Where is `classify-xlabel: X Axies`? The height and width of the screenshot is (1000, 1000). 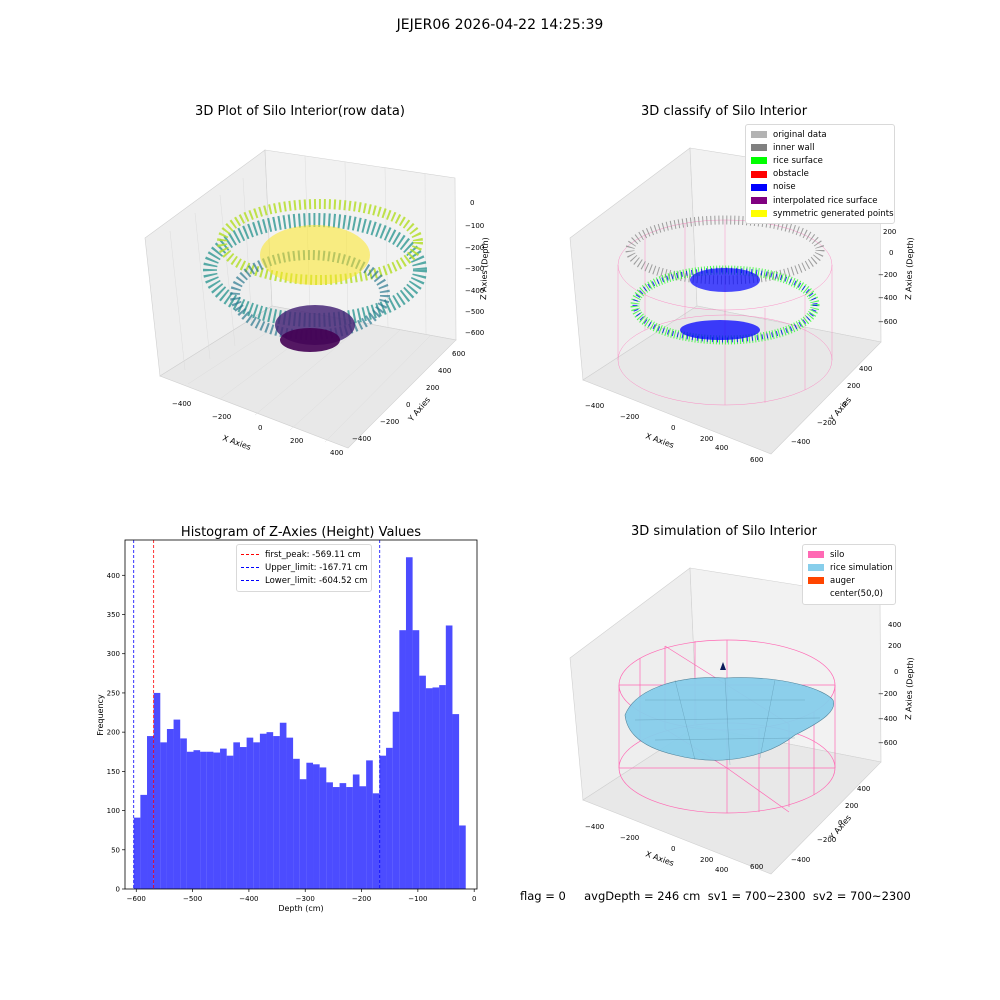 classify-xlabel: X Axies is located at coordinates (659, 440).